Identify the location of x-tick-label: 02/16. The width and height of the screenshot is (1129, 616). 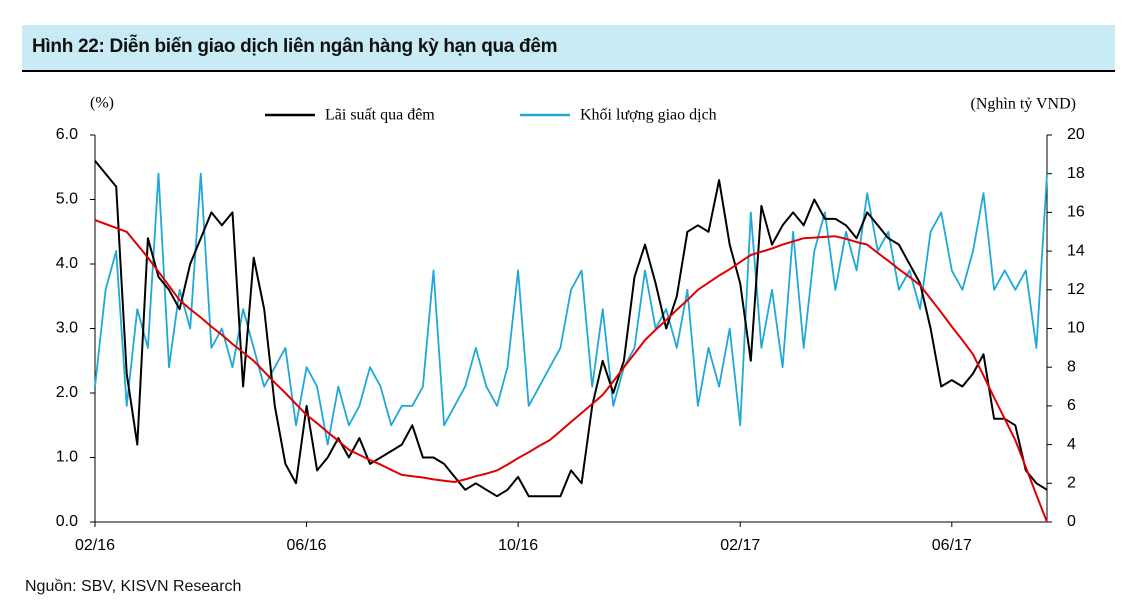
(95, 545).